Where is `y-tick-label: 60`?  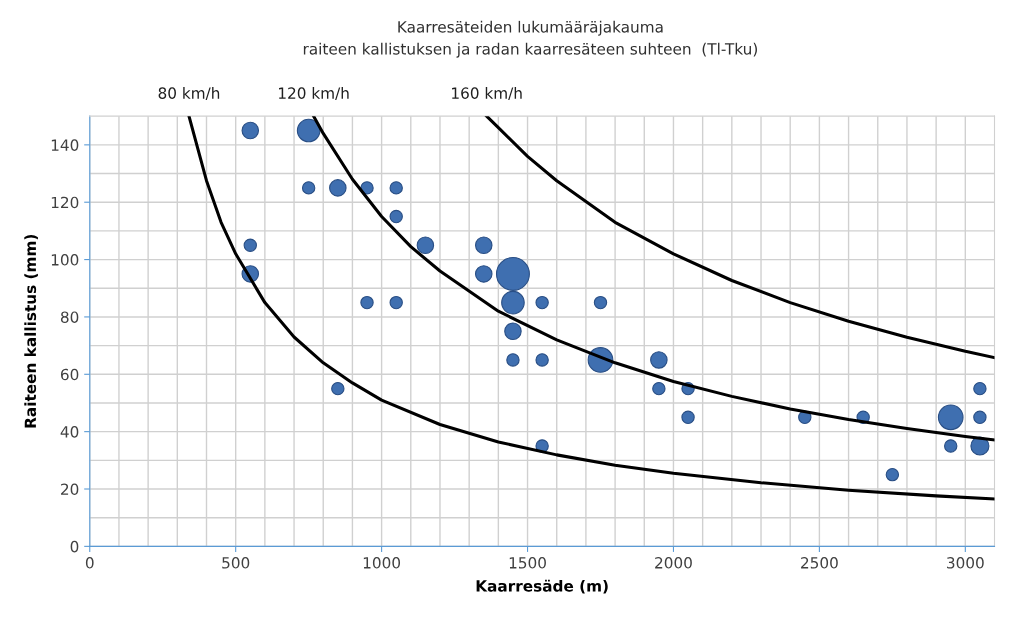
y-tick-label: 60 is located at coordinates (69, 374).